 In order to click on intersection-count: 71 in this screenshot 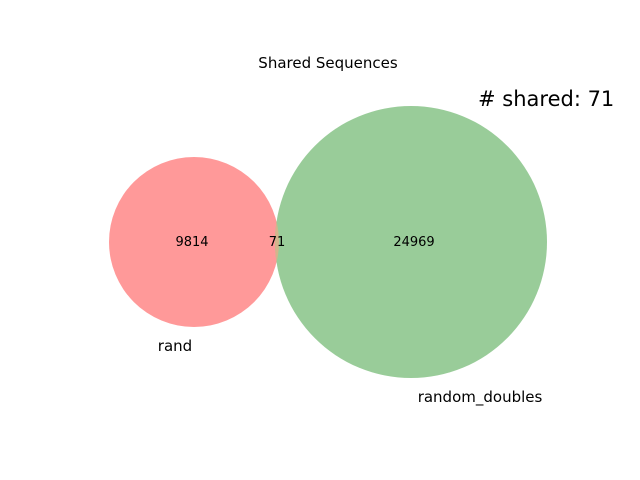, I will do `click(277, 242)`.